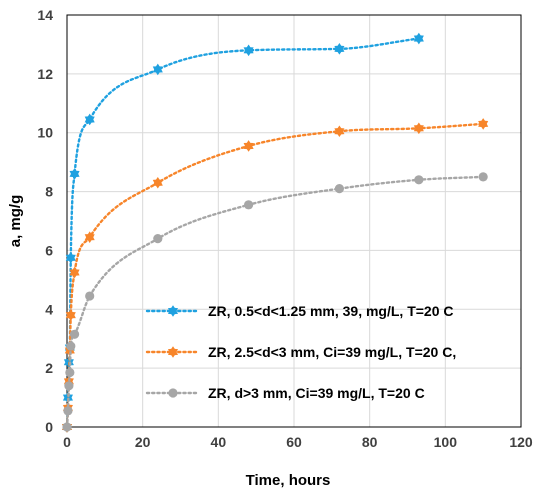 The image size is (550, 496). Describe the element at coordinates (332, 352) in the screenshot. I see `legend-label: ZR, 2.5<d<3 mm, Ci=39 mg/L, T=20 C,` at that location.